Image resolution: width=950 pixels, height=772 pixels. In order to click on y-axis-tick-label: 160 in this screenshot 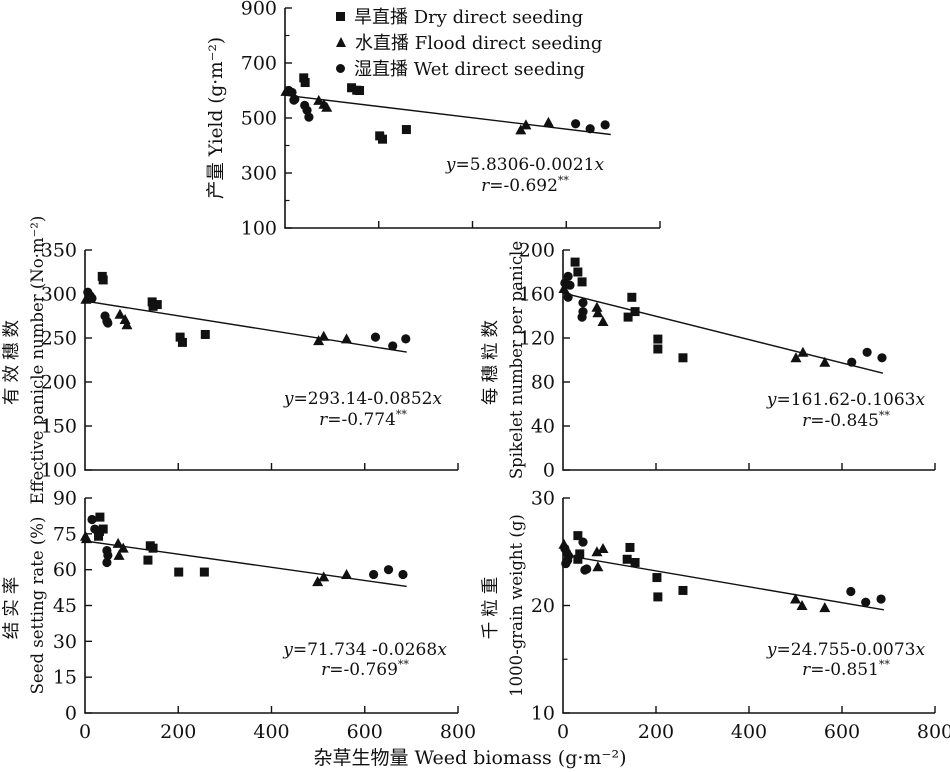, I will do `click(537, 295)`.